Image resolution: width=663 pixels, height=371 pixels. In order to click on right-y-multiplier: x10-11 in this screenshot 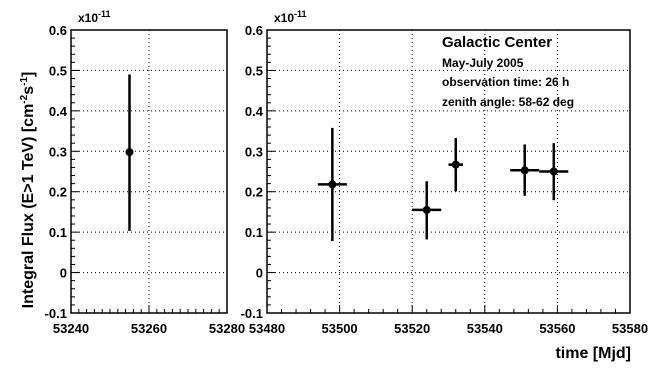, I will do `click(290, 17)`.